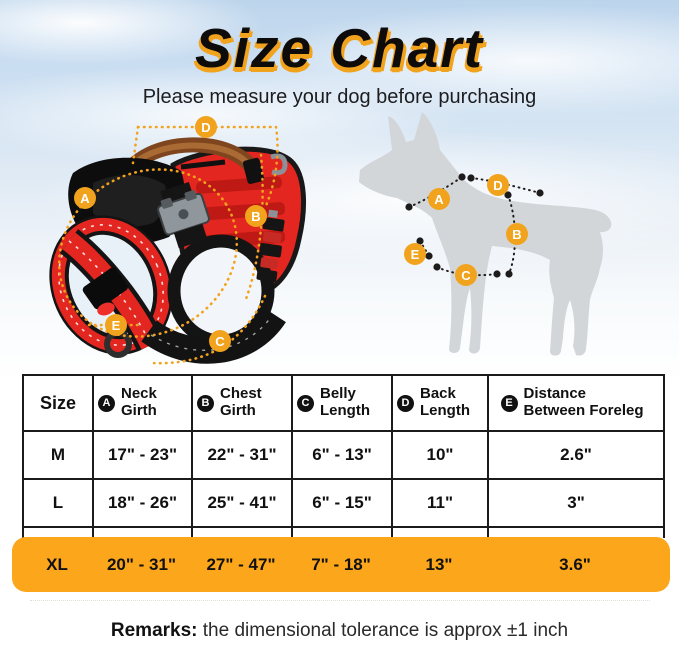  Describe the element at coordinates (148, 253) in the screenshot. I see `measure-loop-a` at that location.